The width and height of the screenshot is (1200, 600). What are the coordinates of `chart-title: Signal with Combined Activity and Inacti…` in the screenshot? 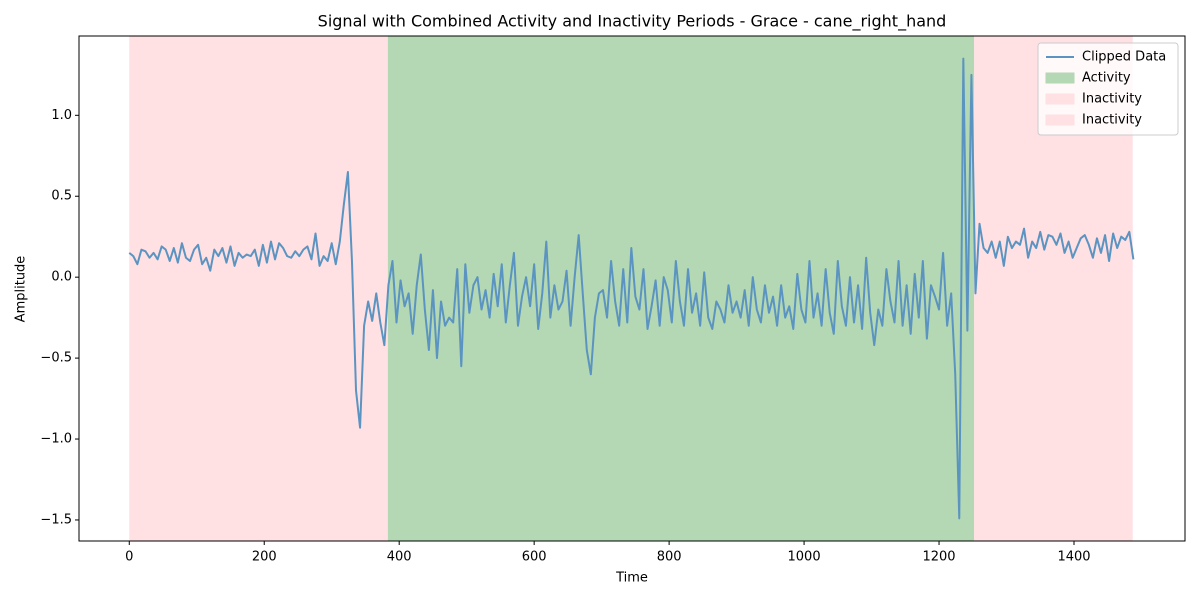 It's located at (632, 22).